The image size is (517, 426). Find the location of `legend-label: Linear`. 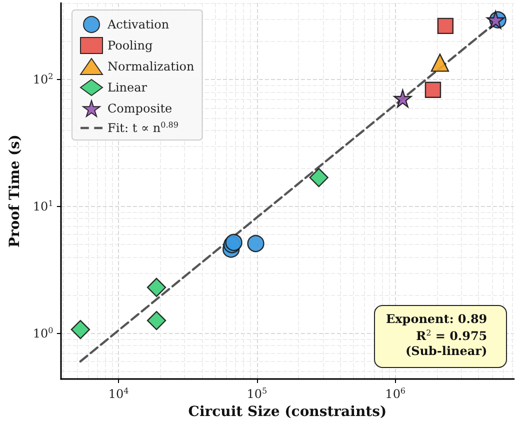

legend-label: Linear is located at coordinates (128, 87).